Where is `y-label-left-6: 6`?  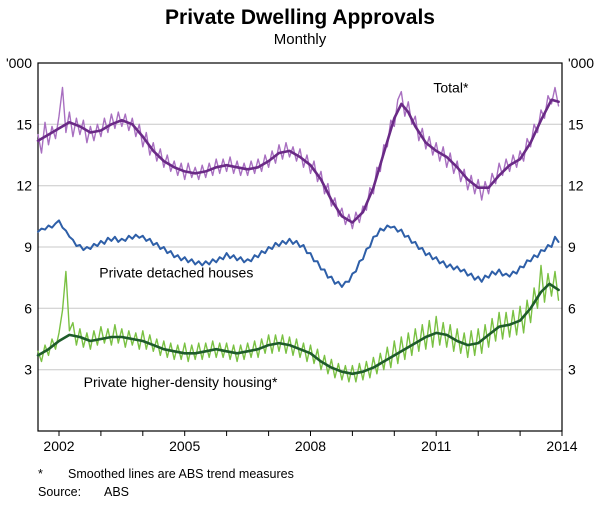
y-label-left-6: 6 is located at coordinates (28, 308).